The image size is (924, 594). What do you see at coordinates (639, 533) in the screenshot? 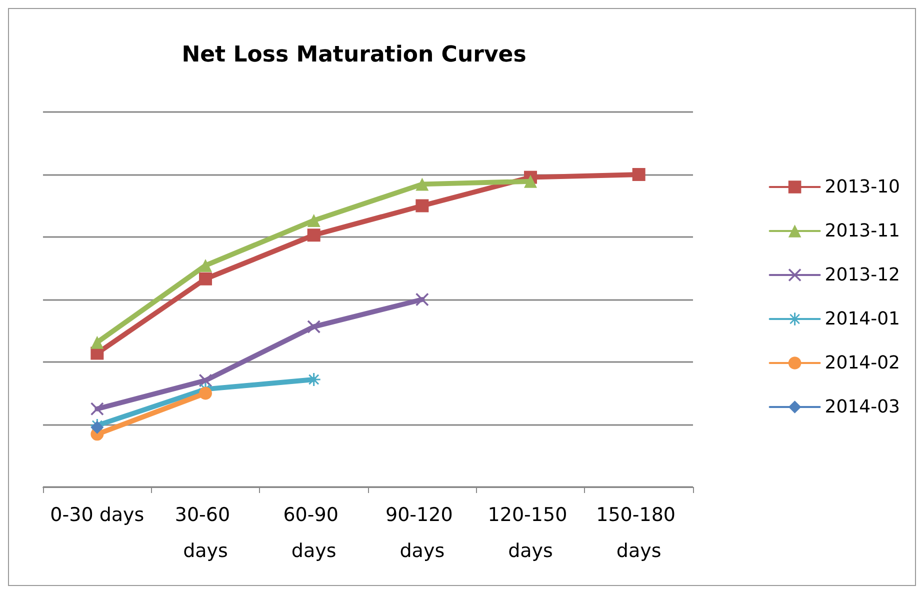
I see `x-tick-label: 150-180 days` at bounding box center [639, 533].